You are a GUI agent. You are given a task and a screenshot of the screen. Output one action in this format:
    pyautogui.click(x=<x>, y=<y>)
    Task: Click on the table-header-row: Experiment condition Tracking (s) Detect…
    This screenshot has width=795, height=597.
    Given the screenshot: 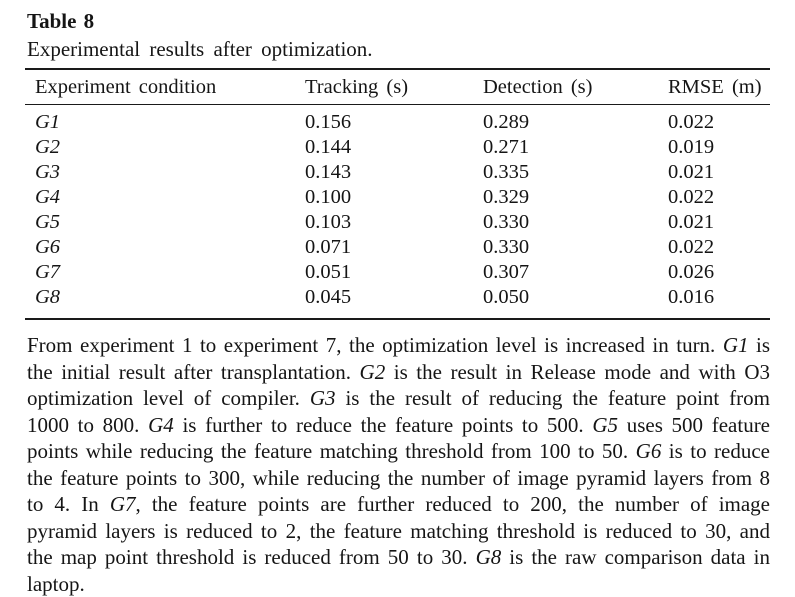 What is the action you would take?
    pyautogui.click(x=397, y=87)
    